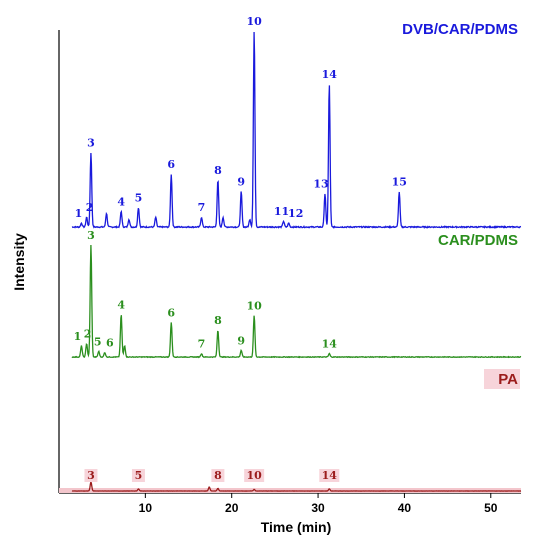  What do you see at coordinates (491, 508) in the screenshot?
I see `x-tick-label: 50` at bounding box center [491, 508].